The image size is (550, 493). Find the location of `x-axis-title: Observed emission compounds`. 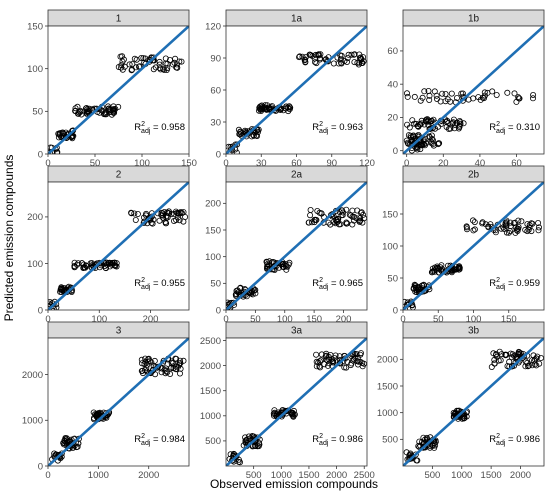

x-axis-title: Observed emission compounds is located at coordinates (294, 484).